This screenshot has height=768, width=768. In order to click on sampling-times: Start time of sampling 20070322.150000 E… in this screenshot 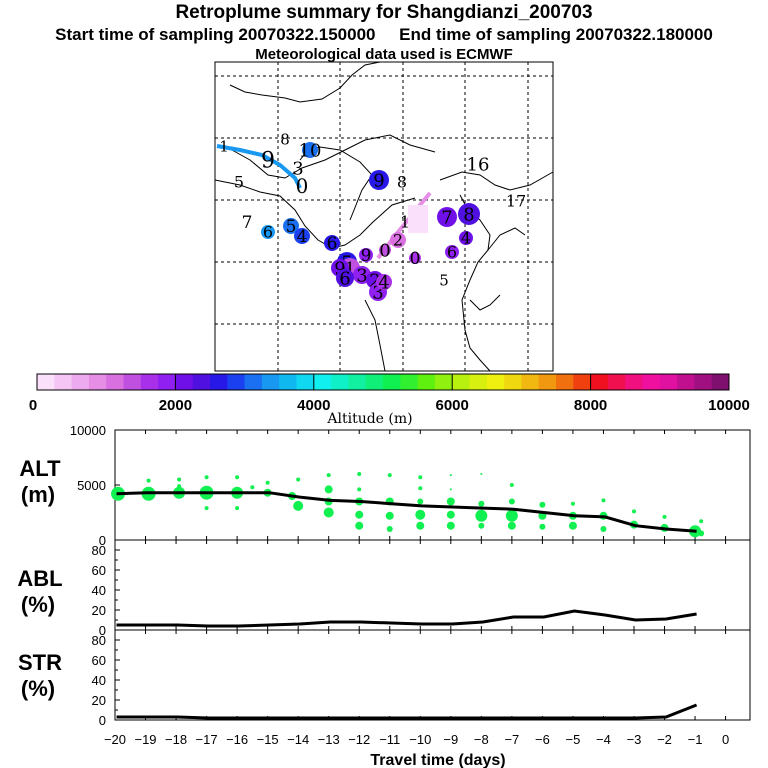, I will do `click(384, 35)`.